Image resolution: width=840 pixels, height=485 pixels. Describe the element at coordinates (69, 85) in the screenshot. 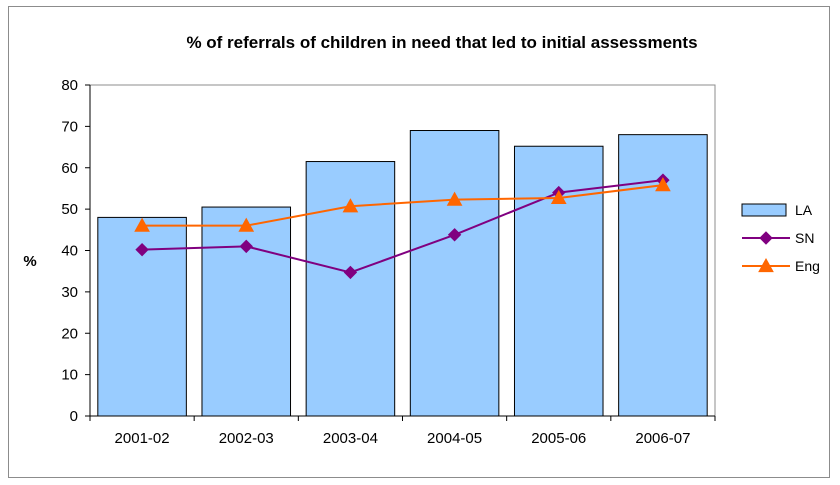

I see `y-tick-label: 80` at that location.